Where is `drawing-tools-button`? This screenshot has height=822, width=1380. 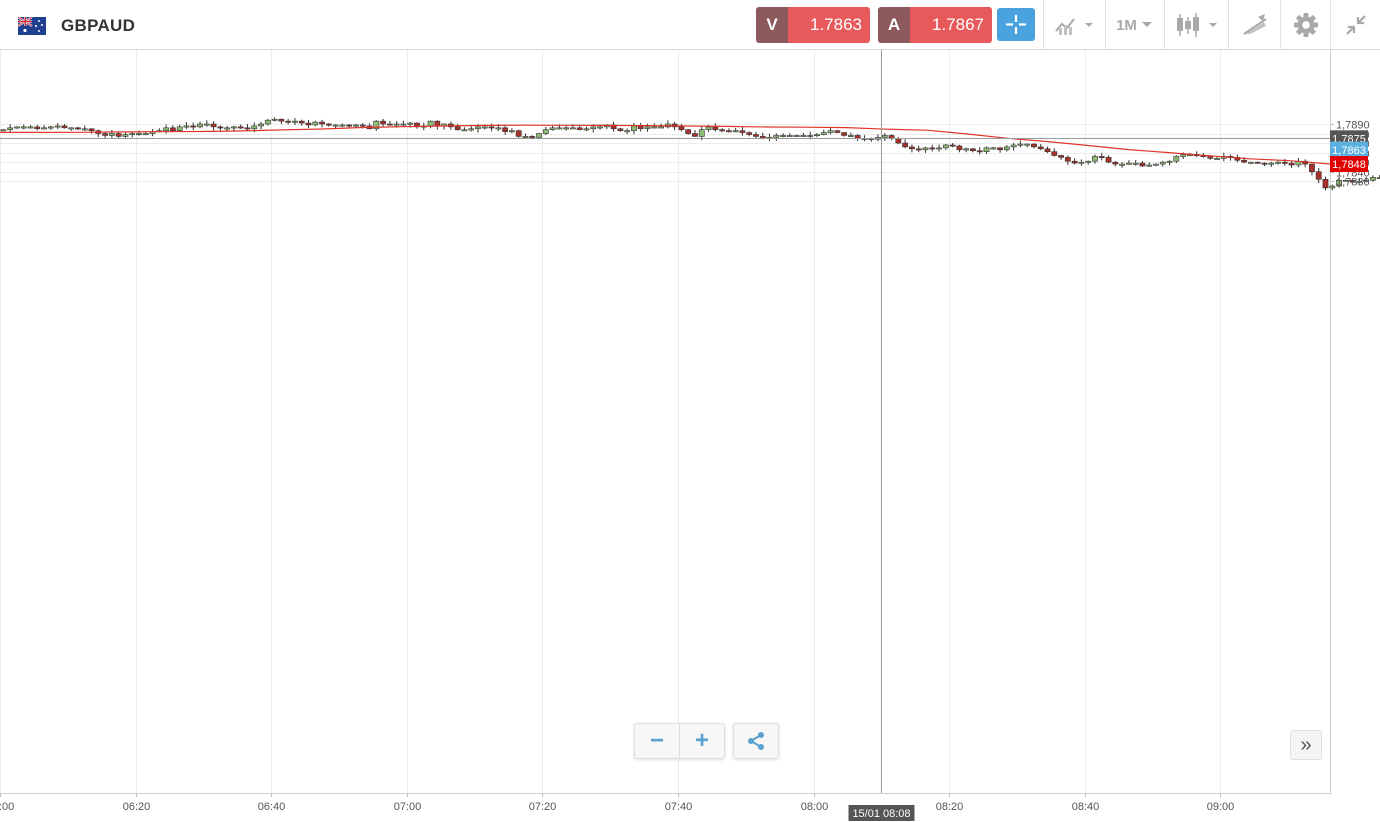 drawing-tools-button is located at coordinates (1254, 25).